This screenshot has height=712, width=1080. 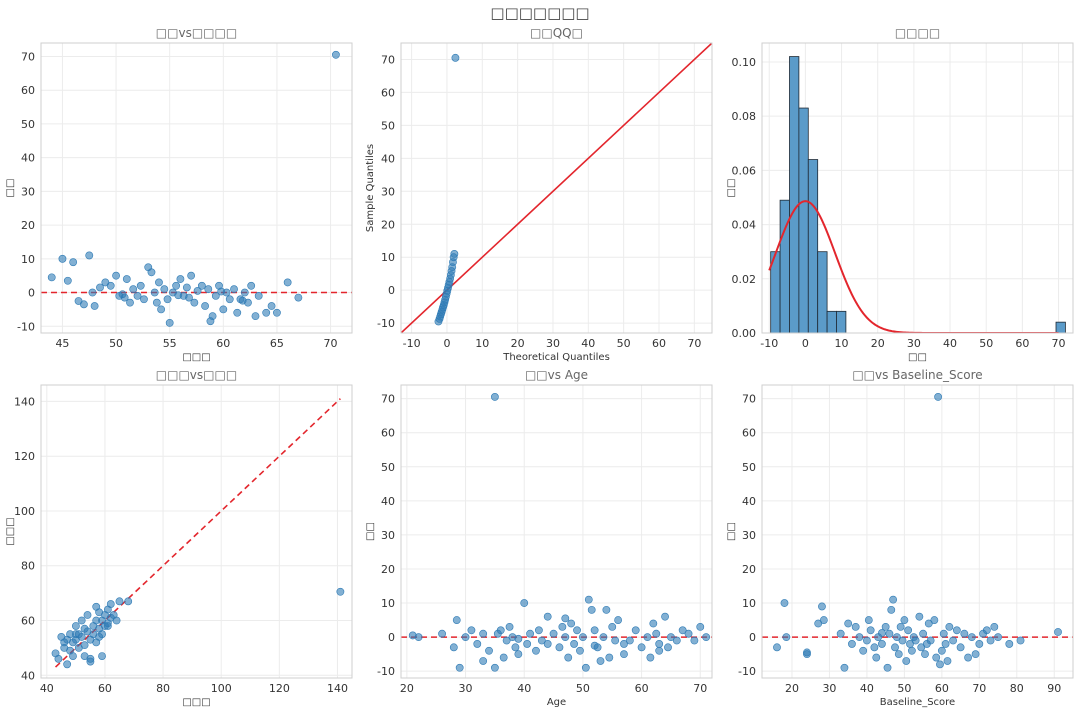 What do you see at coordinates (446, 343) in the screenshot?
I see `x-tick-label: 0` at bounding box center [446, 343].